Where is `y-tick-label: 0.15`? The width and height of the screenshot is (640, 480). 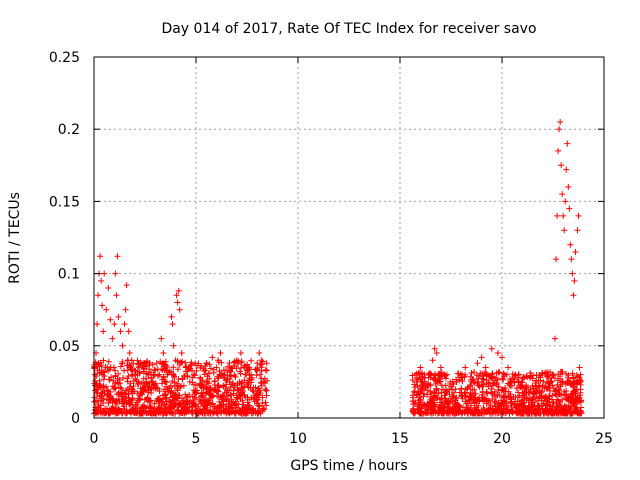
y-tick-label: 0.15 is located at coordinates (64, 202).